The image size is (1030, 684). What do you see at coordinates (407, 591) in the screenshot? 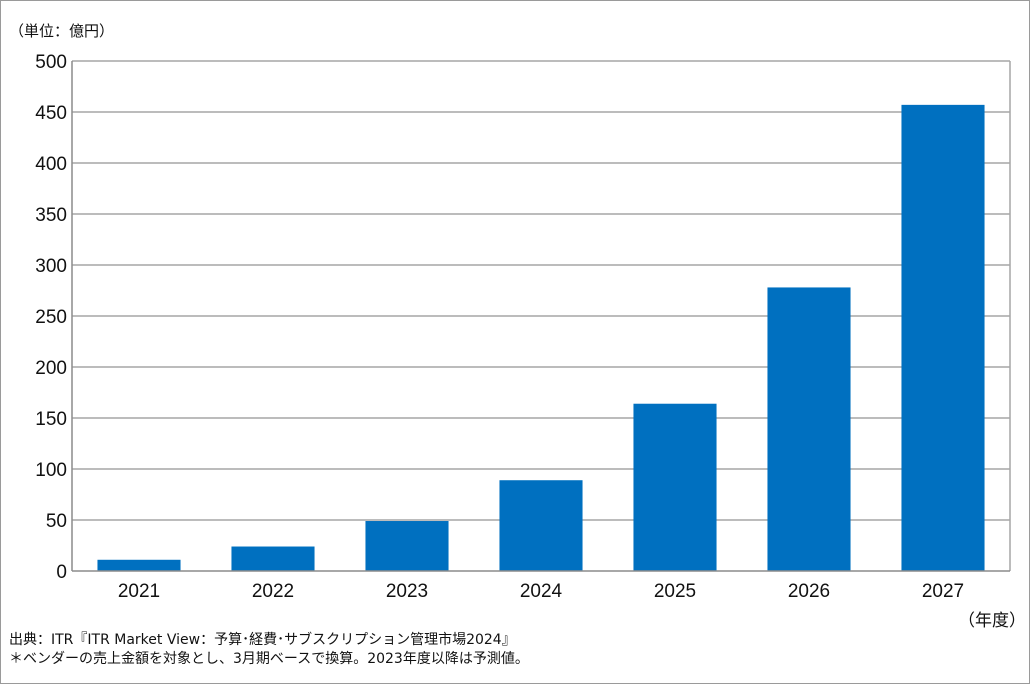
I see `x-tick-label-2023: 2023` at bounding box center [407, 591].